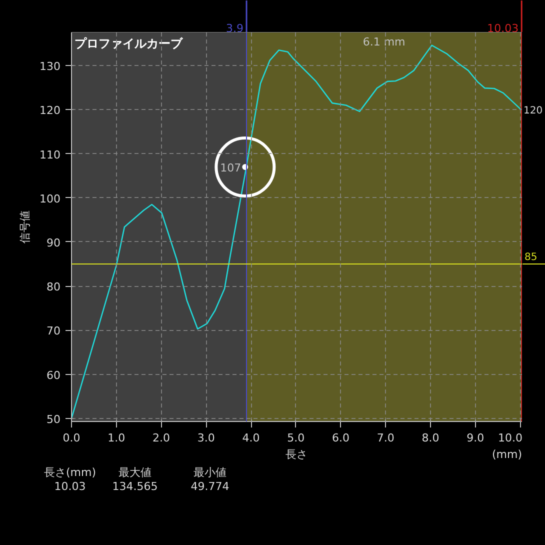 This screenshot has height=545, width=545. What do you see at coordinates (129, 43) in the screenshot?
I see `chart-title: プロファイルカーブ` at bounding box center [129, 43].